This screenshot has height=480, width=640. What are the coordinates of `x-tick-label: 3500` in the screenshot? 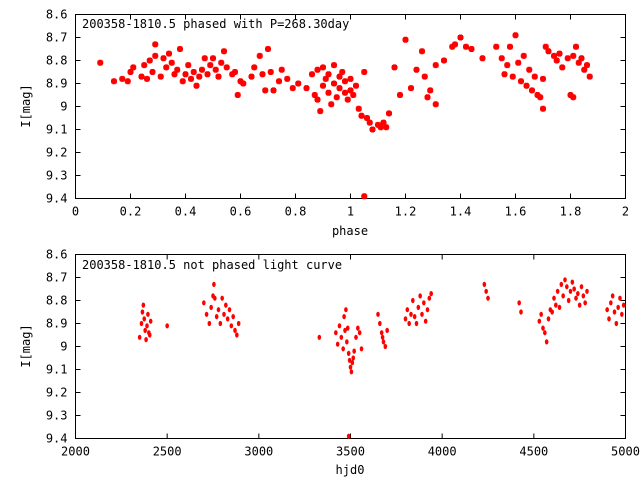 It's located at (350, 452).